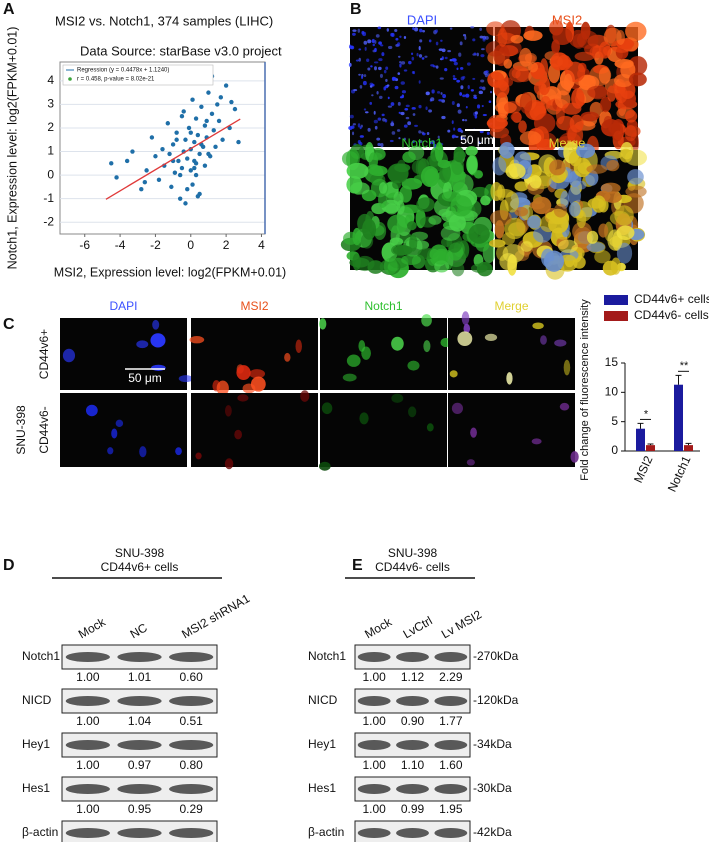  I want to click on blot-label: NICD, so click(37, 700).